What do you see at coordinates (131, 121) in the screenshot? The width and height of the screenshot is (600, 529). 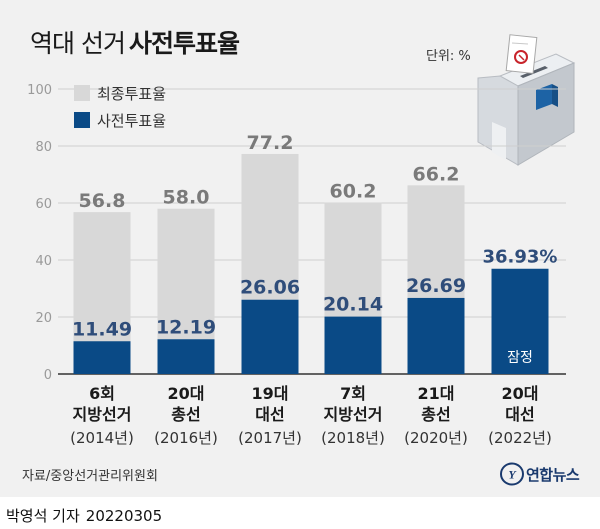 I see `legend-label: 사전투표율` at bounding box center [131, 121].